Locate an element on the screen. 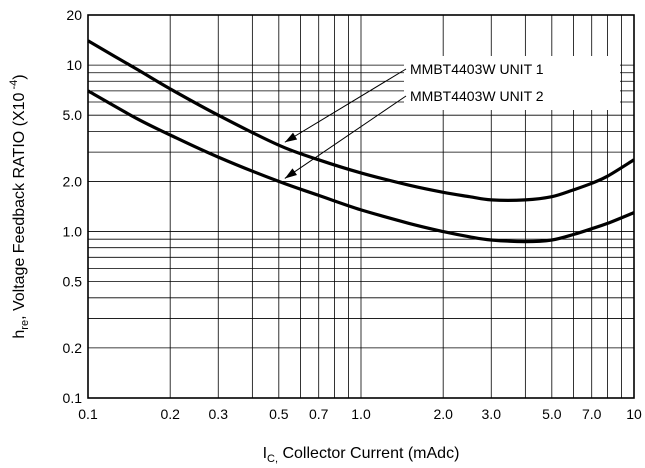  legend-entry-1: MMBT4403W UNIT 1 is located at coordinates (477, 69).